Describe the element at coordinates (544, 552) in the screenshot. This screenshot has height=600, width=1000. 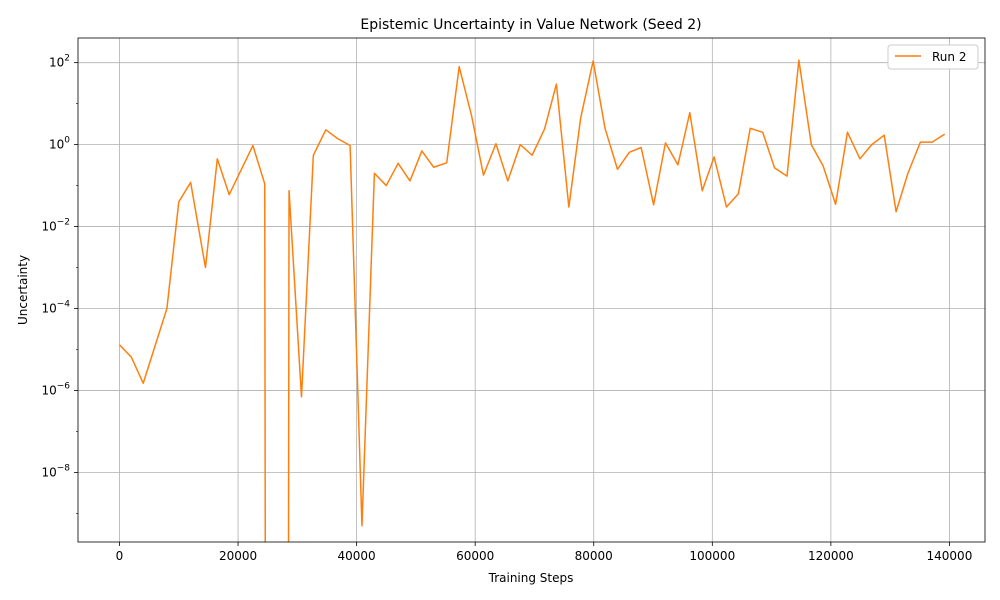
I see `x-axis-ticks: 0 20000 40000 60000 80000 100000 120000 140000` at that location.